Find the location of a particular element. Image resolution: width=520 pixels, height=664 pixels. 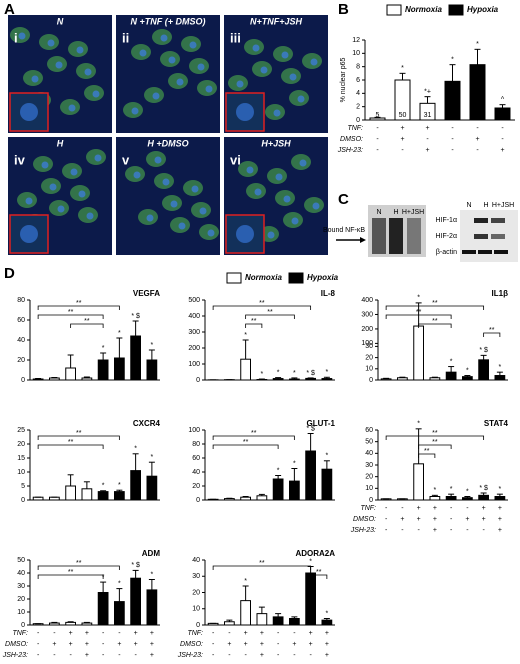

micrograph-numeral: iv is located at coordinates (20, 159).